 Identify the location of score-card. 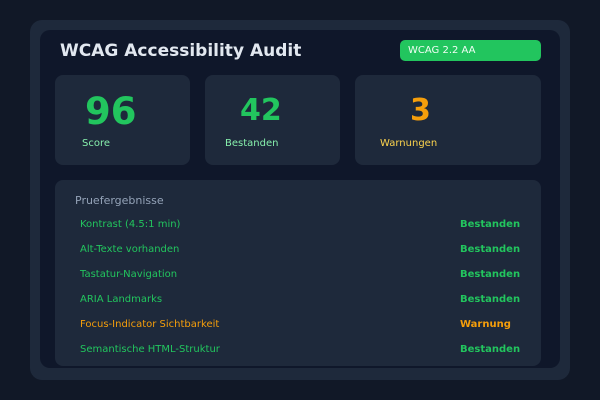
(122, 120).